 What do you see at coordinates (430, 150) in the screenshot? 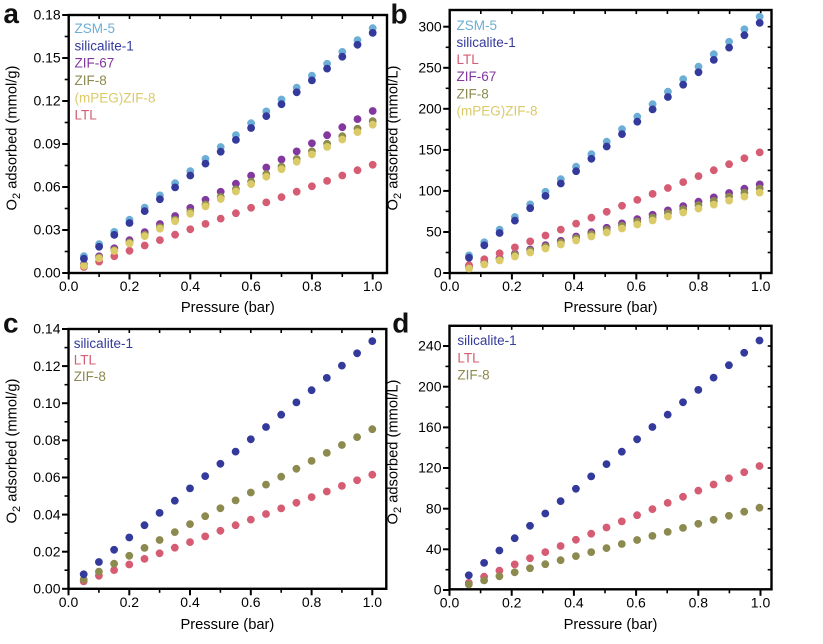
I see `svg-text: 150` at bounding box center [430, 150].